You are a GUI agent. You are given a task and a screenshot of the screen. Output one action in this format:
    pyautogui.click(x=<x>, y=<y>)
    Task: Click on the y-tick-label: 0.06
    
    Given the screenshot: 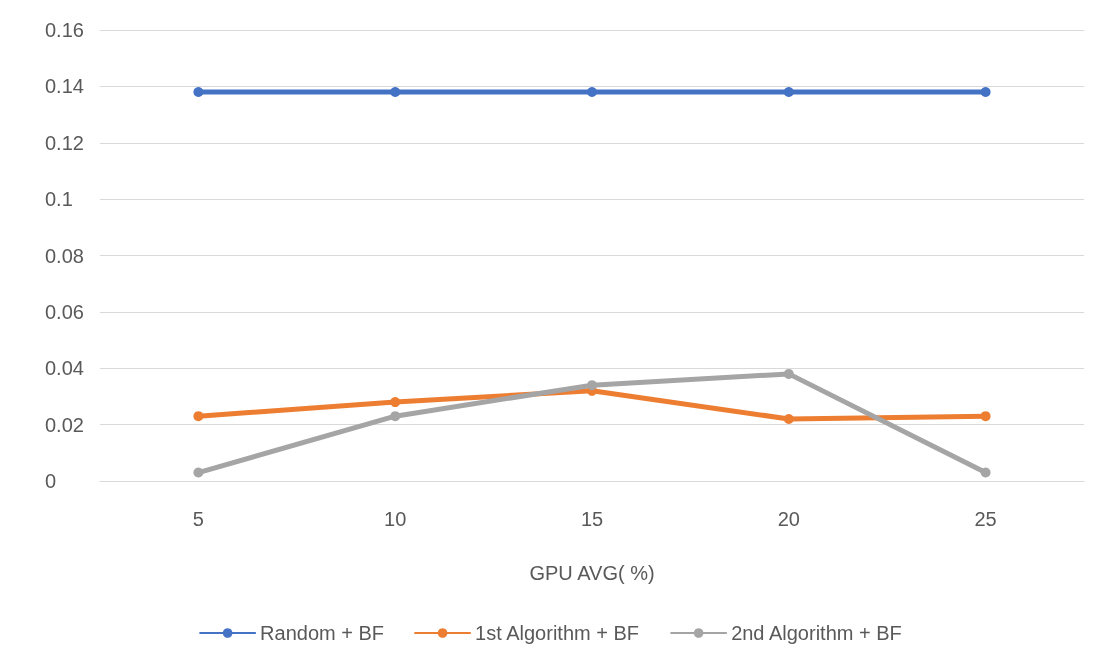 What is the action you would take?
    pyautogui.click(x=64, y=311)
    